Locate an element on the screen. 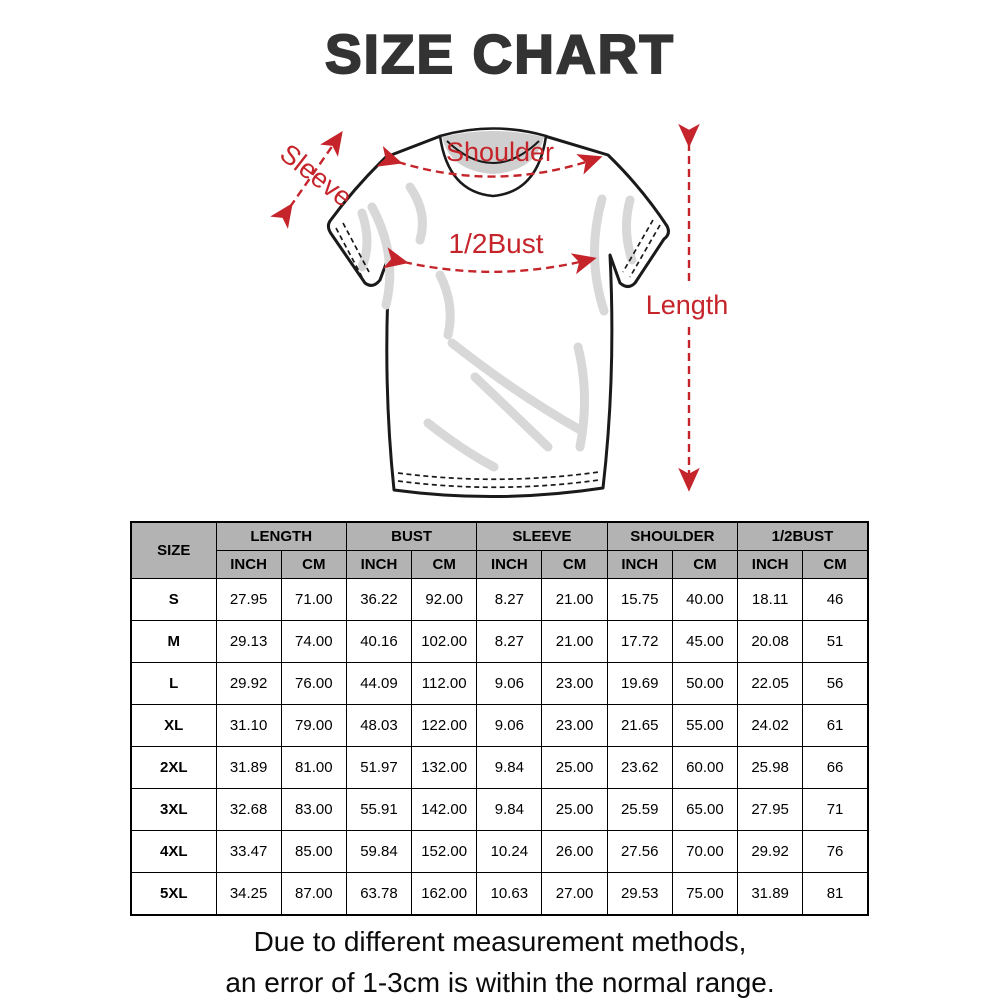 The image size is (1000, 1000). data-cell: 162.00 is located at coordinates (444, 894).